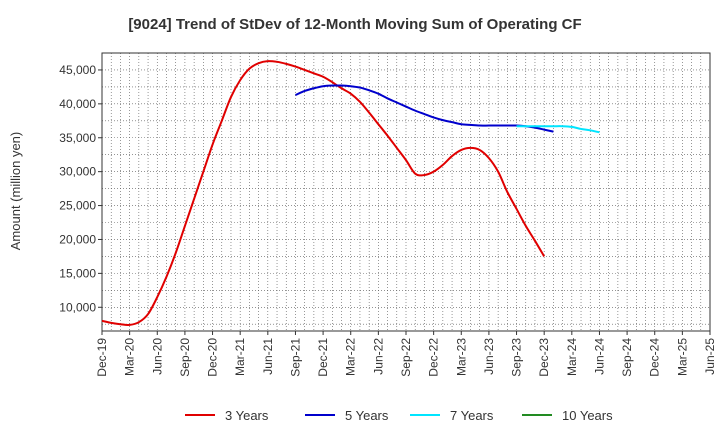 Image resolution: width=720 pixels, height=440 pixels. I want to click on x-tick-label: Jun-25, so click(710, 356).